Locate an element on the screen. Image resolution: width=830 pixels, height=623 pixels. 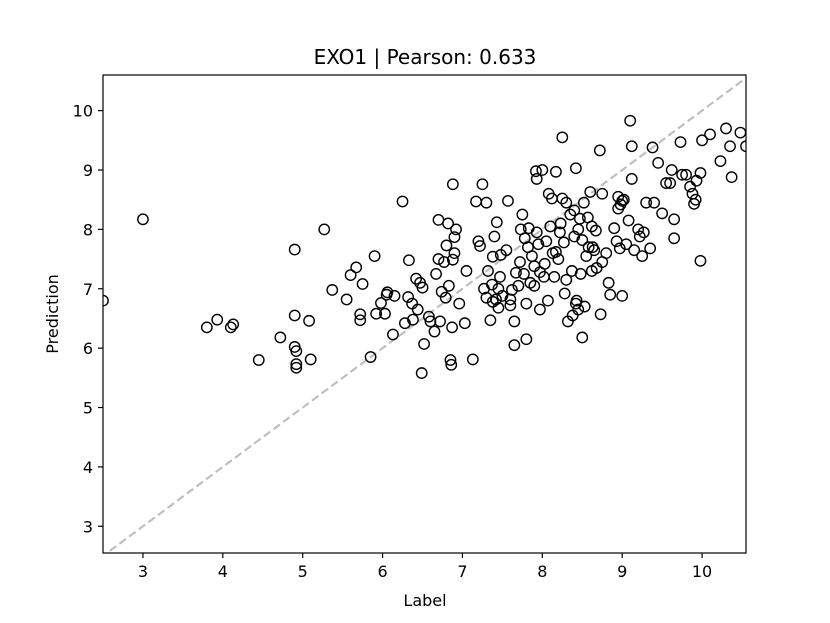
y-tick-label: 6 is located at coordinates (88, 348).